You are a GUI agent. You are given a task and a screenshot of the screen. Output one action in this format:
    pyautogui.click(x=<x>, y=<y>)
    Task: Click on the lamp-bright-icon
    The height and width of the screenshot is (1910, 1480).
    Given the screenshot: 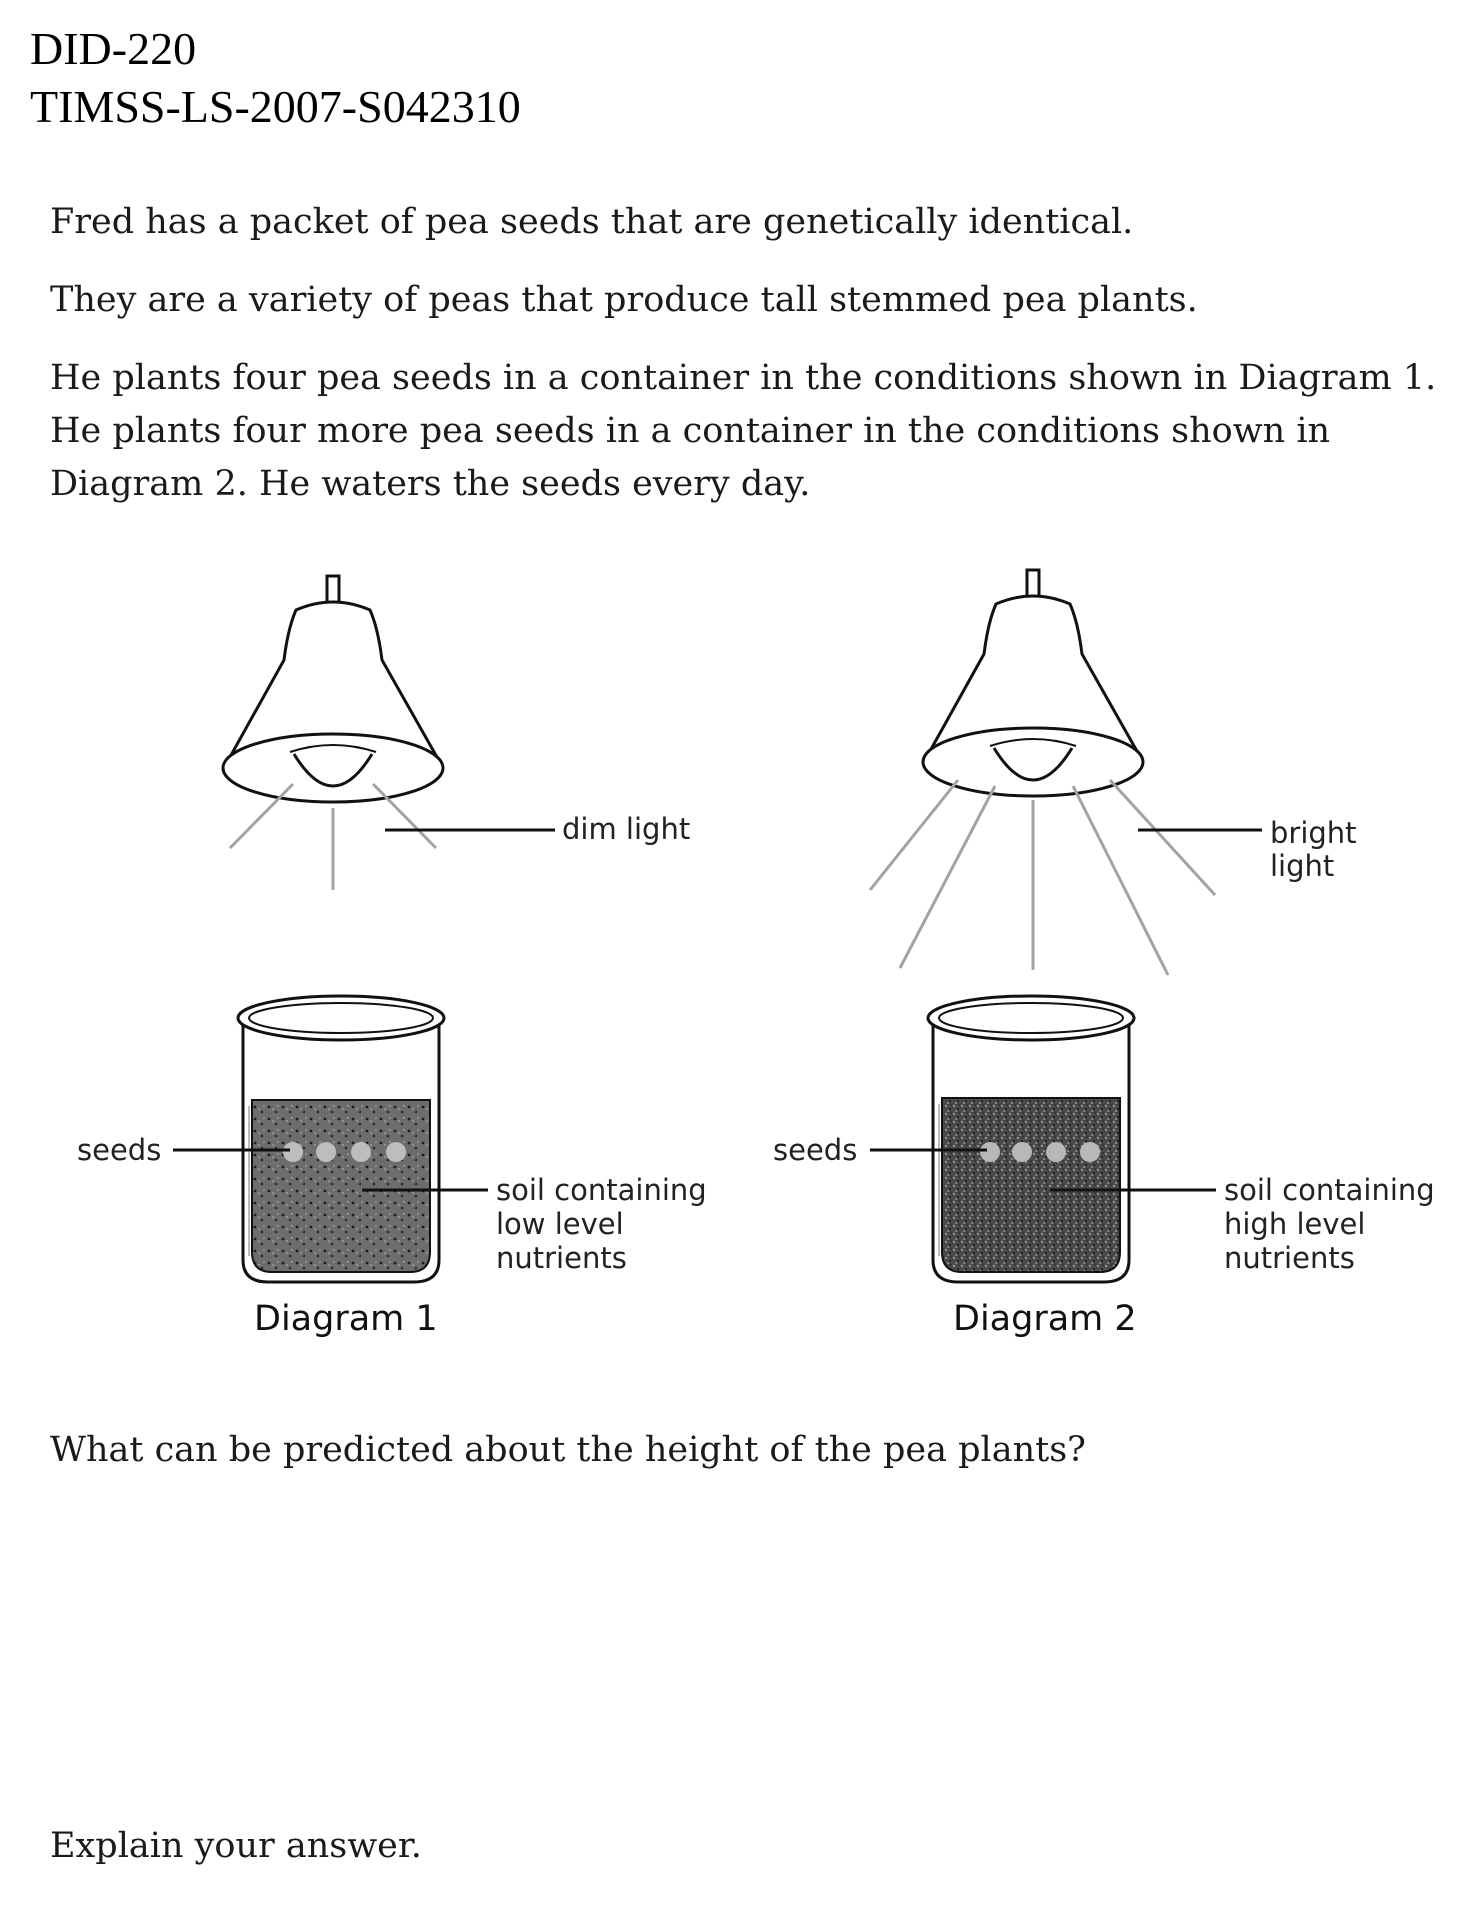 What is the action you would take?
    pyautogui.click(x=1033, y=683)
    